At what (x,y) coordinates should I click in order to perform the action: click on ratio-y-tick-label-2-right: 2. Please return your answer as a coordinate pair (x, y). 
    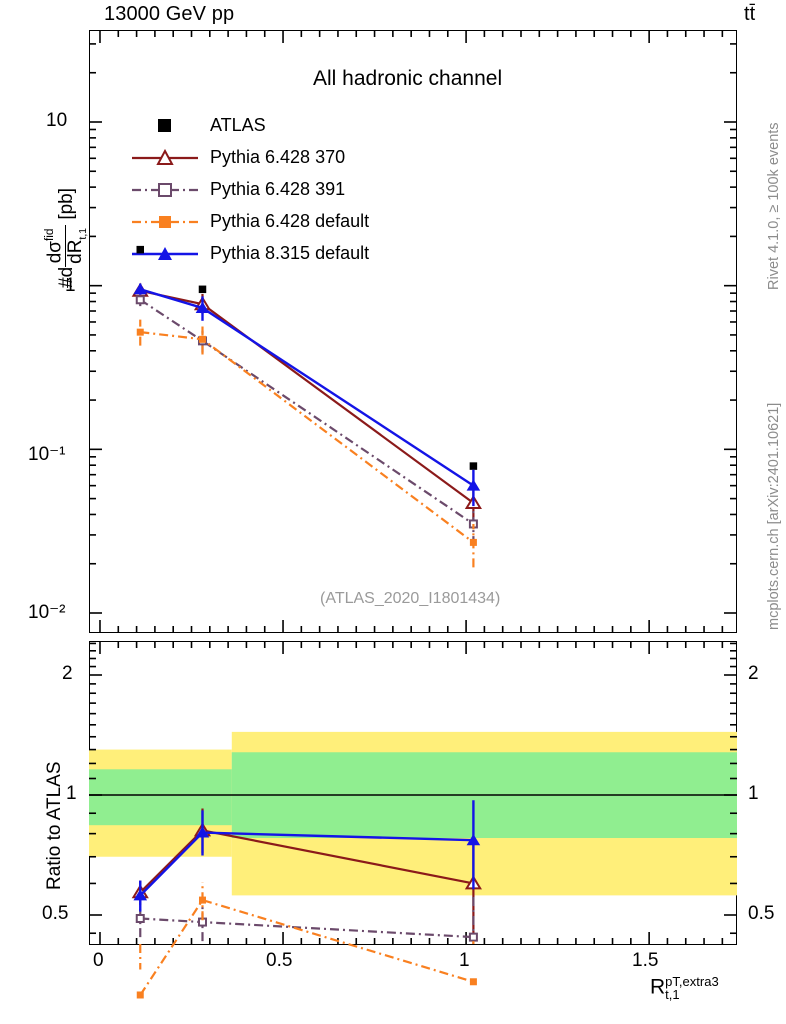
    Looking at the image, I should click on (753, 673).